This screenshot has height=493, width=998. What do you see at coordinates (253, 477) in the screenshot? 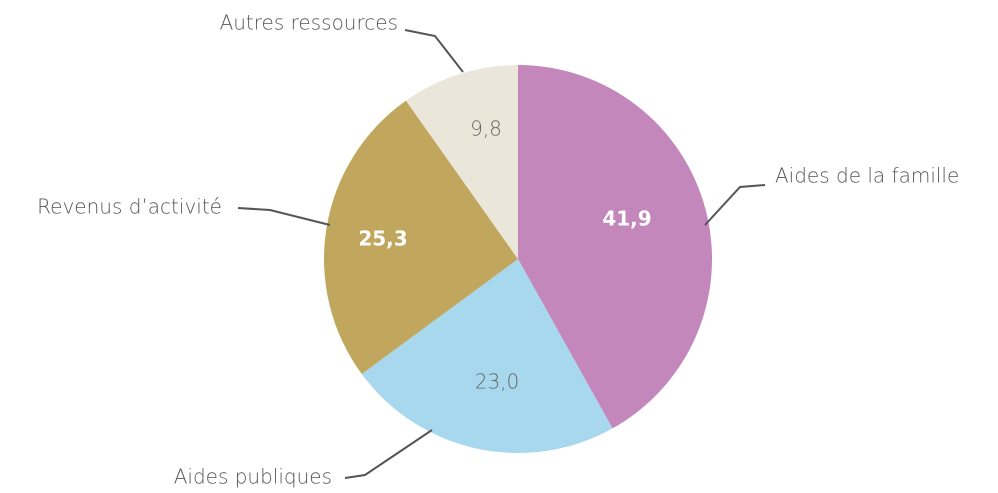
I see `category-label: Aides publiques` at bounding box center [253, 477].